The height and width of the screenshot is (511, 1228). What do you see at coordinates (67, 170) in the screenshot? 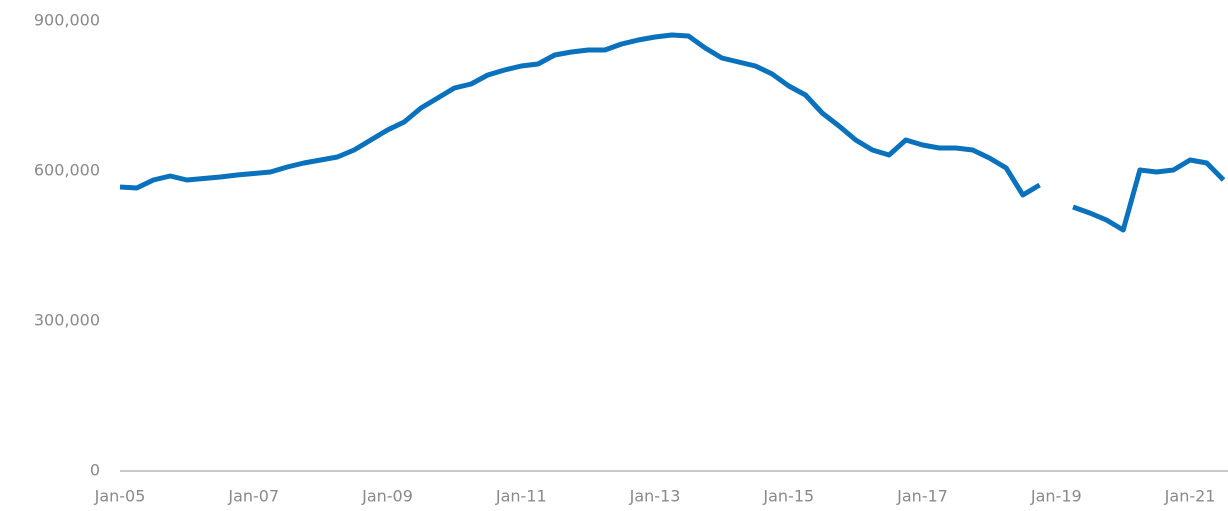
I see `y-tick-label: 600,000` at bounding box center [67, 170].